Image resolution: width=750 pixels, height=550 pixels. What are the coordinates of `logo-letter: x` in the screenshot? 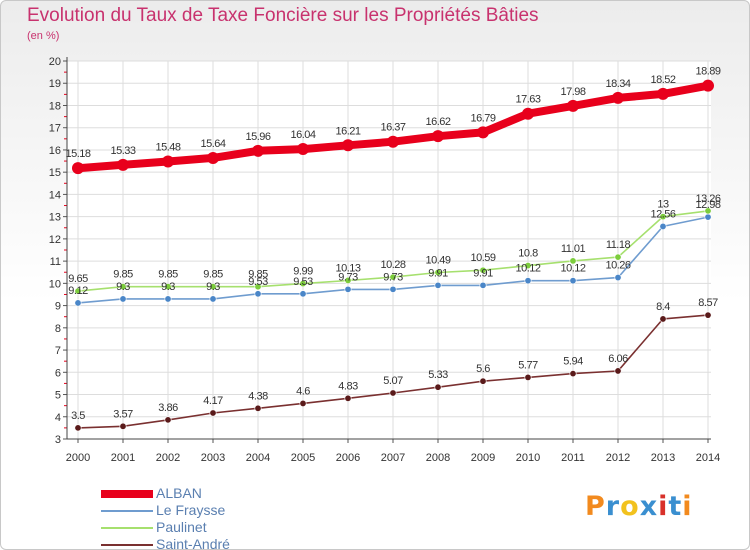 It's located at (649, 506).